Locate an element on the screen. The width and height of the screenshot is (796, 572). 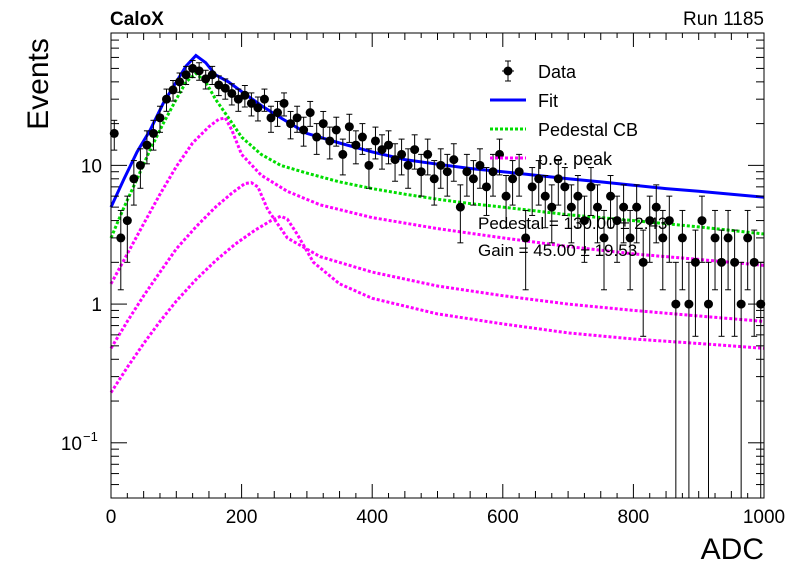
legend-label: Data is located at coordinates (557, 72).